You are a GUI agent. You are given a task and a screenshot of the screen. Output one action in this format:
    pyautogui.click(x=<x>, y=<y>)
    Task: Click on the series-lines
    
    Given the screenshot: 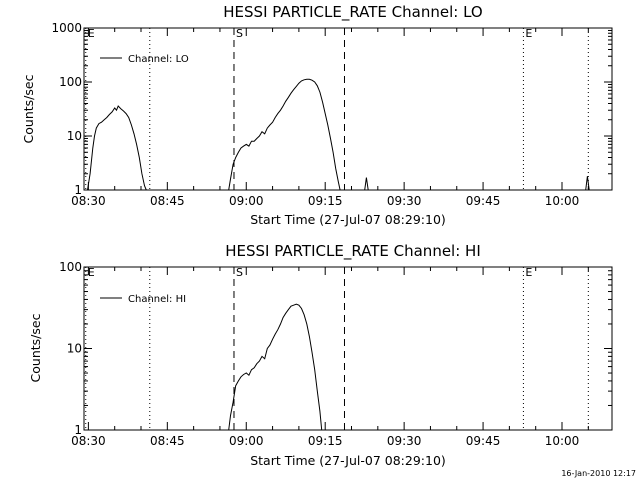 What is the action you would take?
    pyautogui.click(x=275, y=367)
    